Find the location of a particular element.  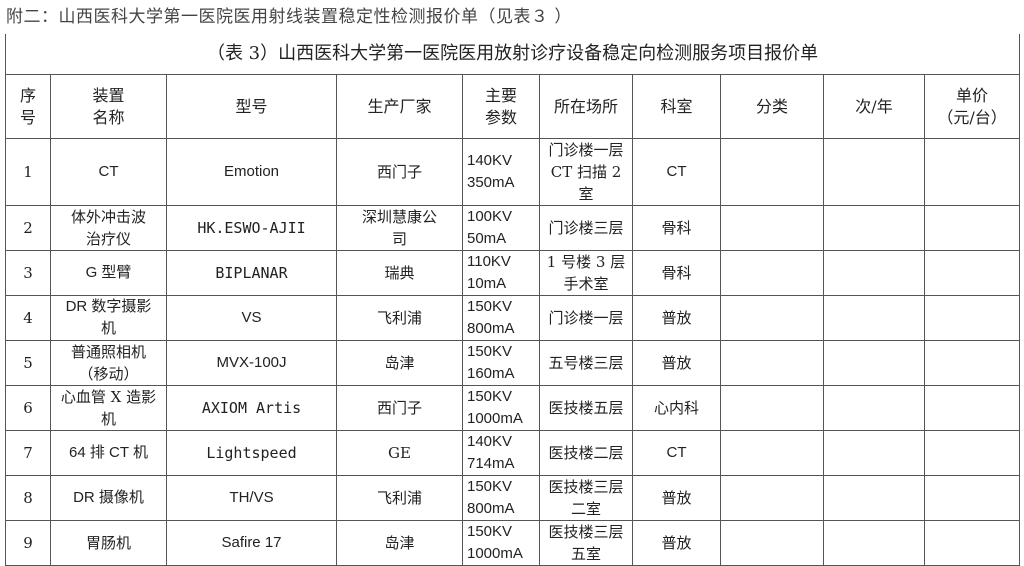

cell-model: VS is located at coordinates (251, 318).